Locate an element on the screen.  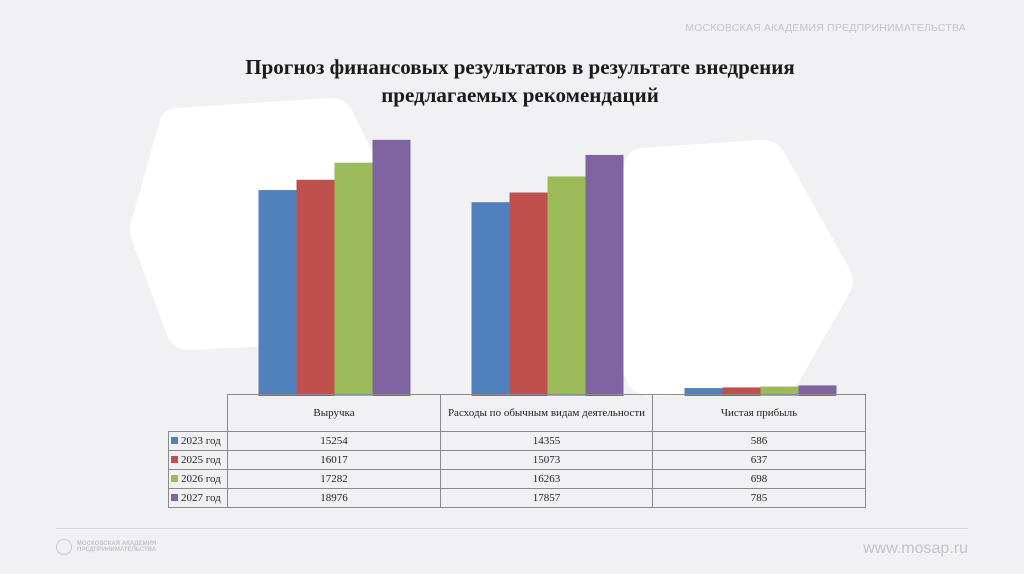
title-line-2: предлагаемых рекомендаций is located at coordinates (520, 95).